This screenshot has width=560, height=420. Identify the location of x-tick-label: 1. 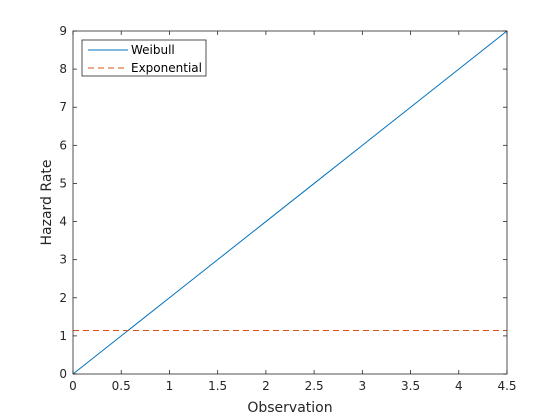
(170, 386).